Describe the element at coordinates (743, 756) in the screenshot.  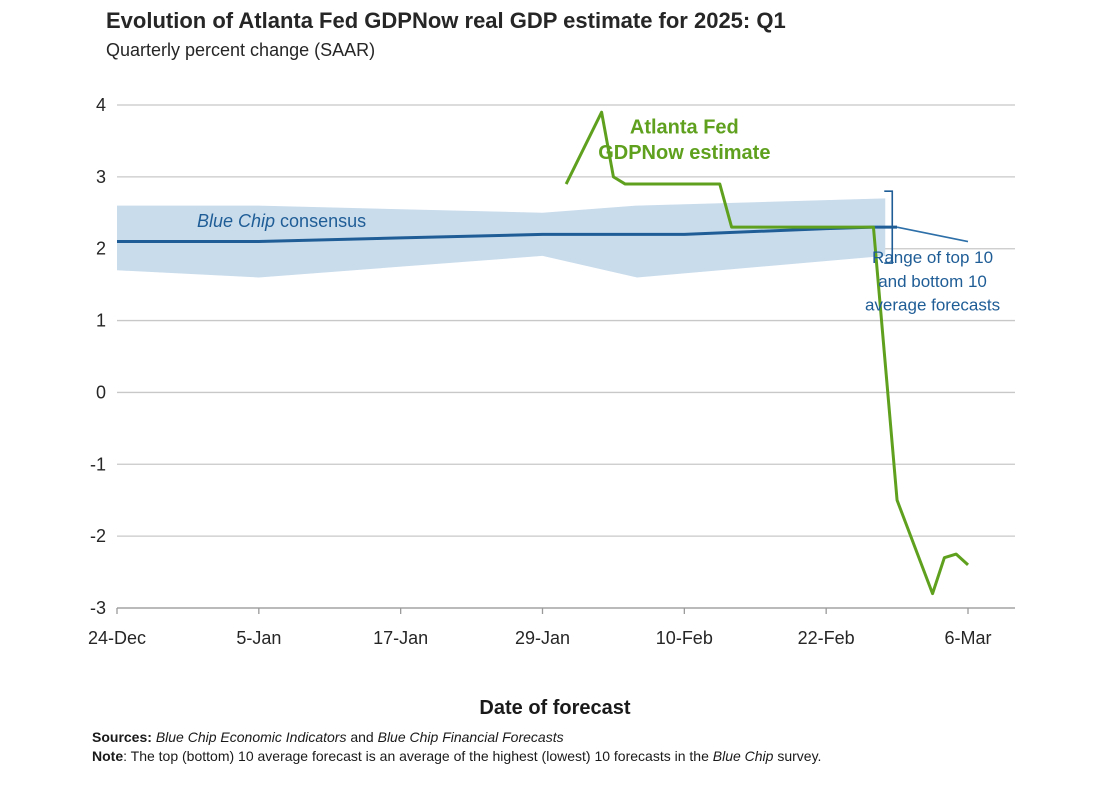
I see `note-text-b: Blue Chip` at that location.